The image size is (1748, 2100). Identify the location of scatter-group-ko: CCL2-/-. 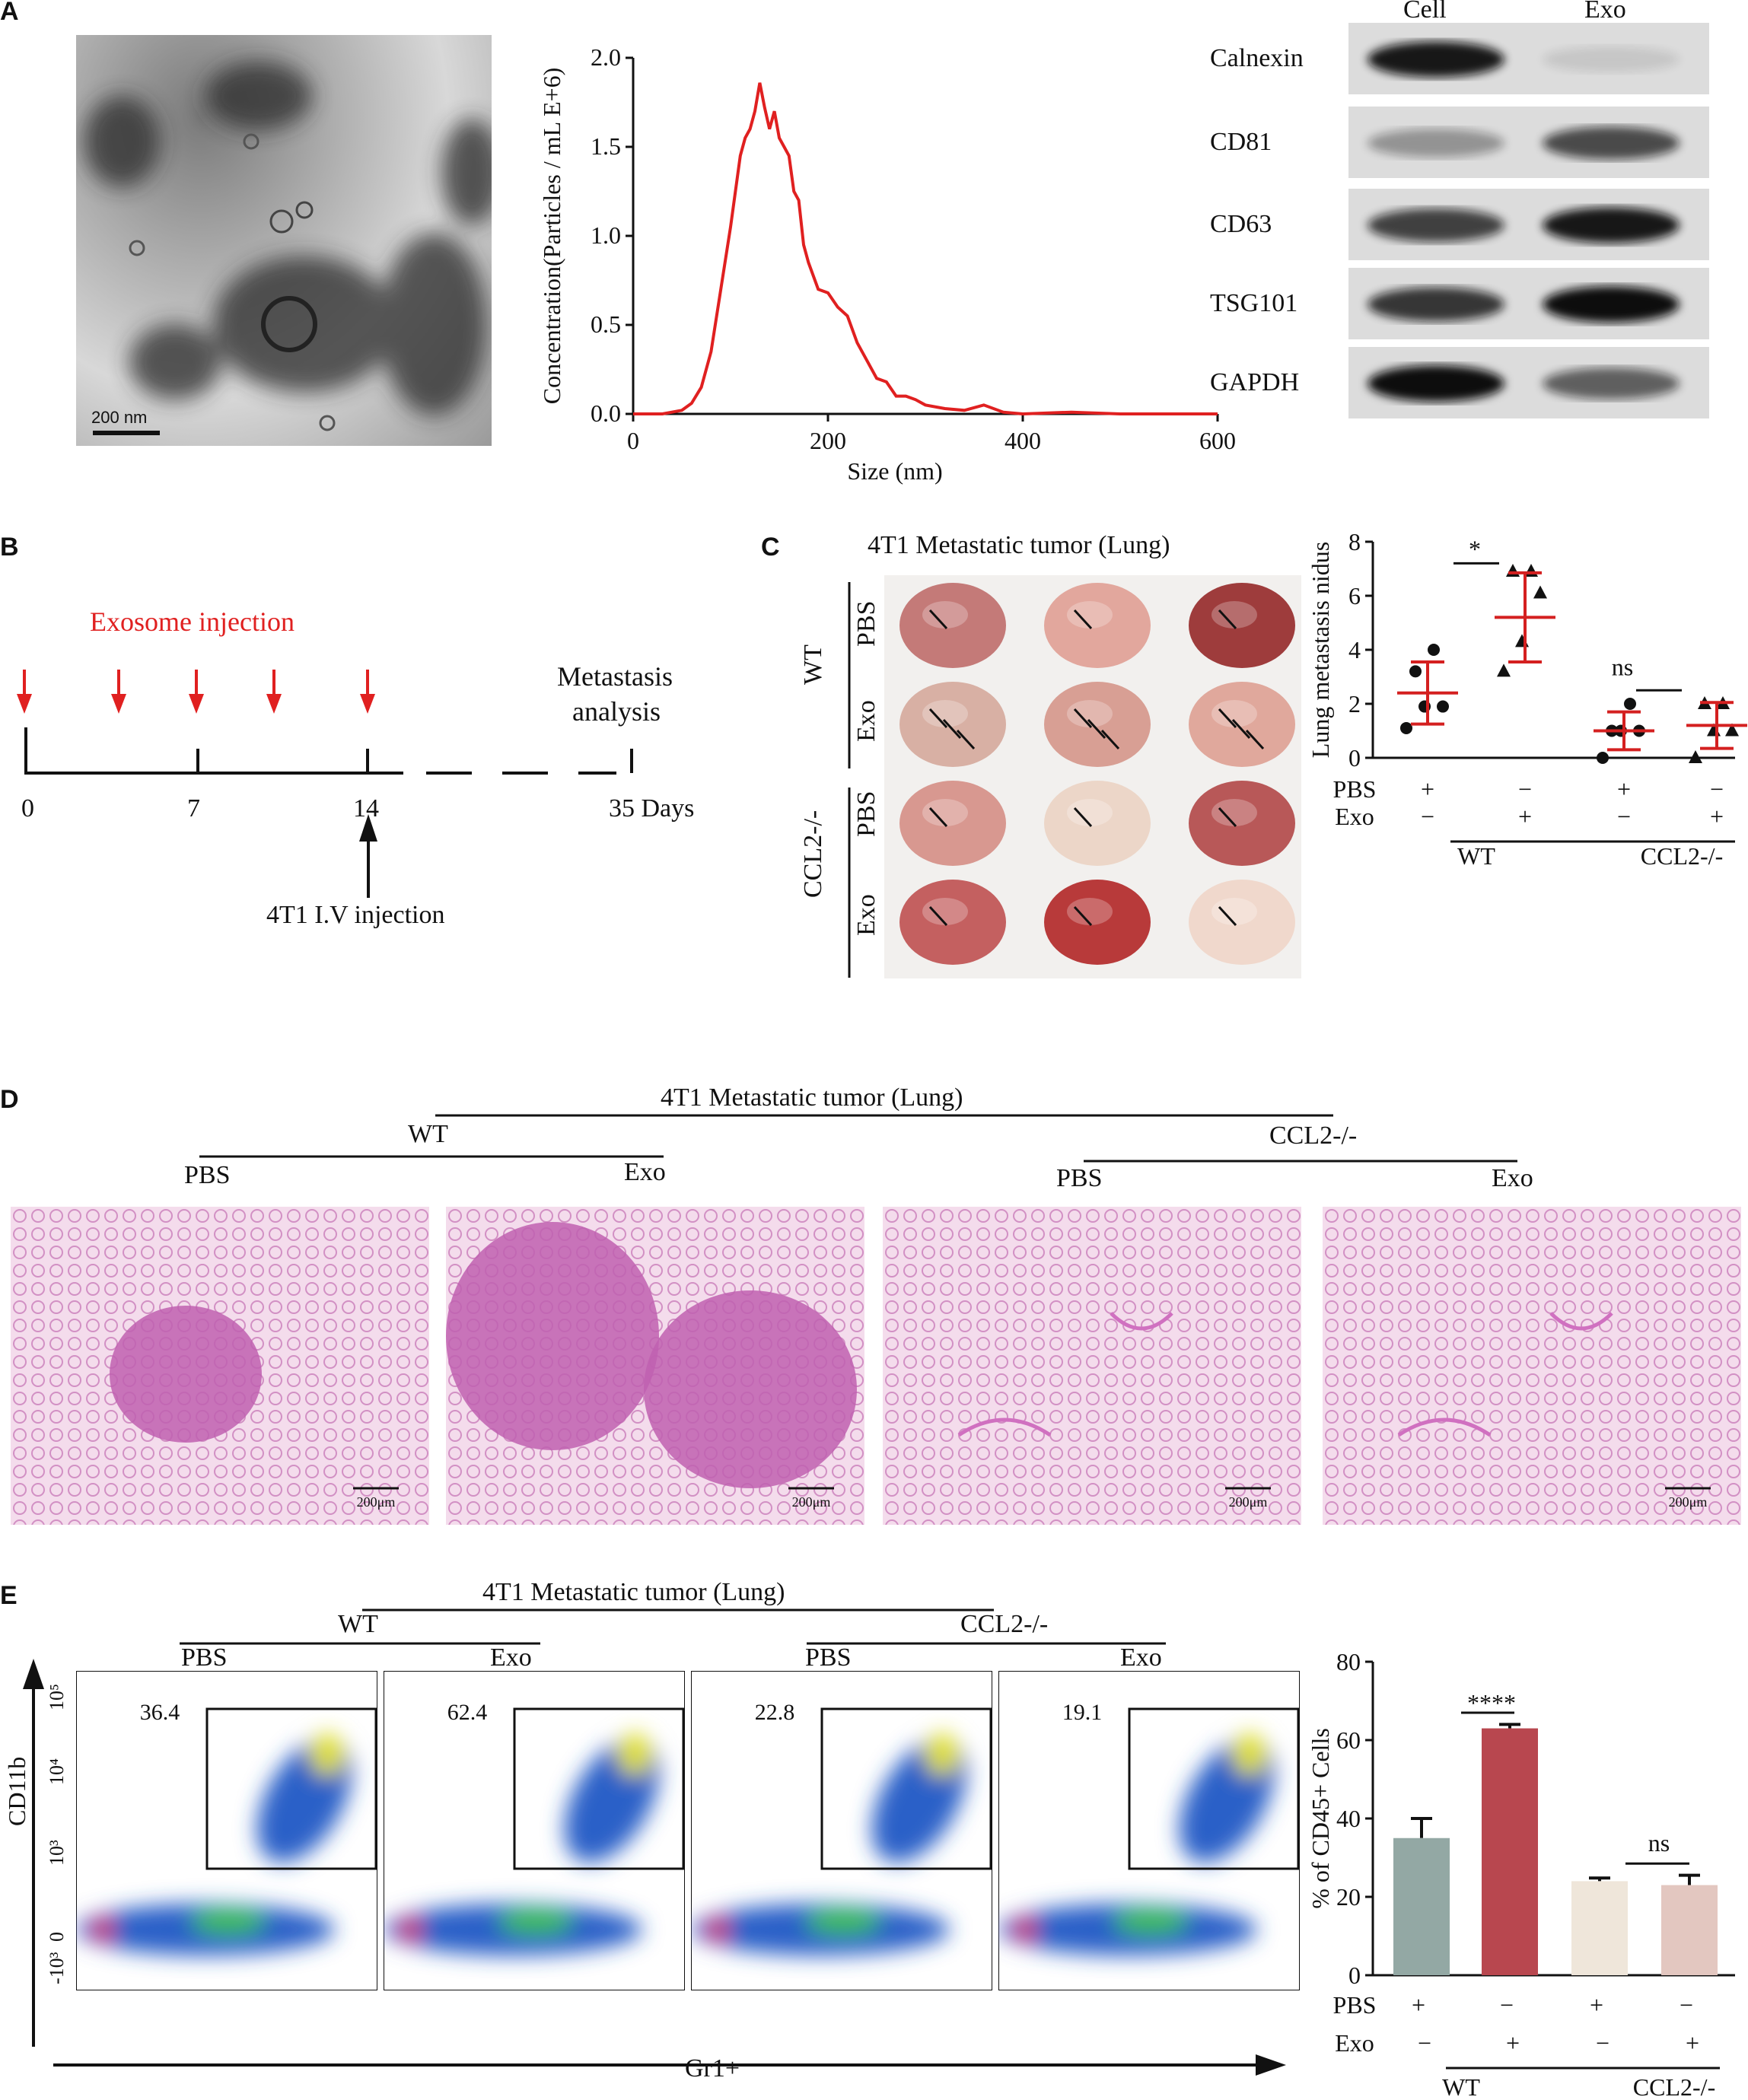
(1682, 856).